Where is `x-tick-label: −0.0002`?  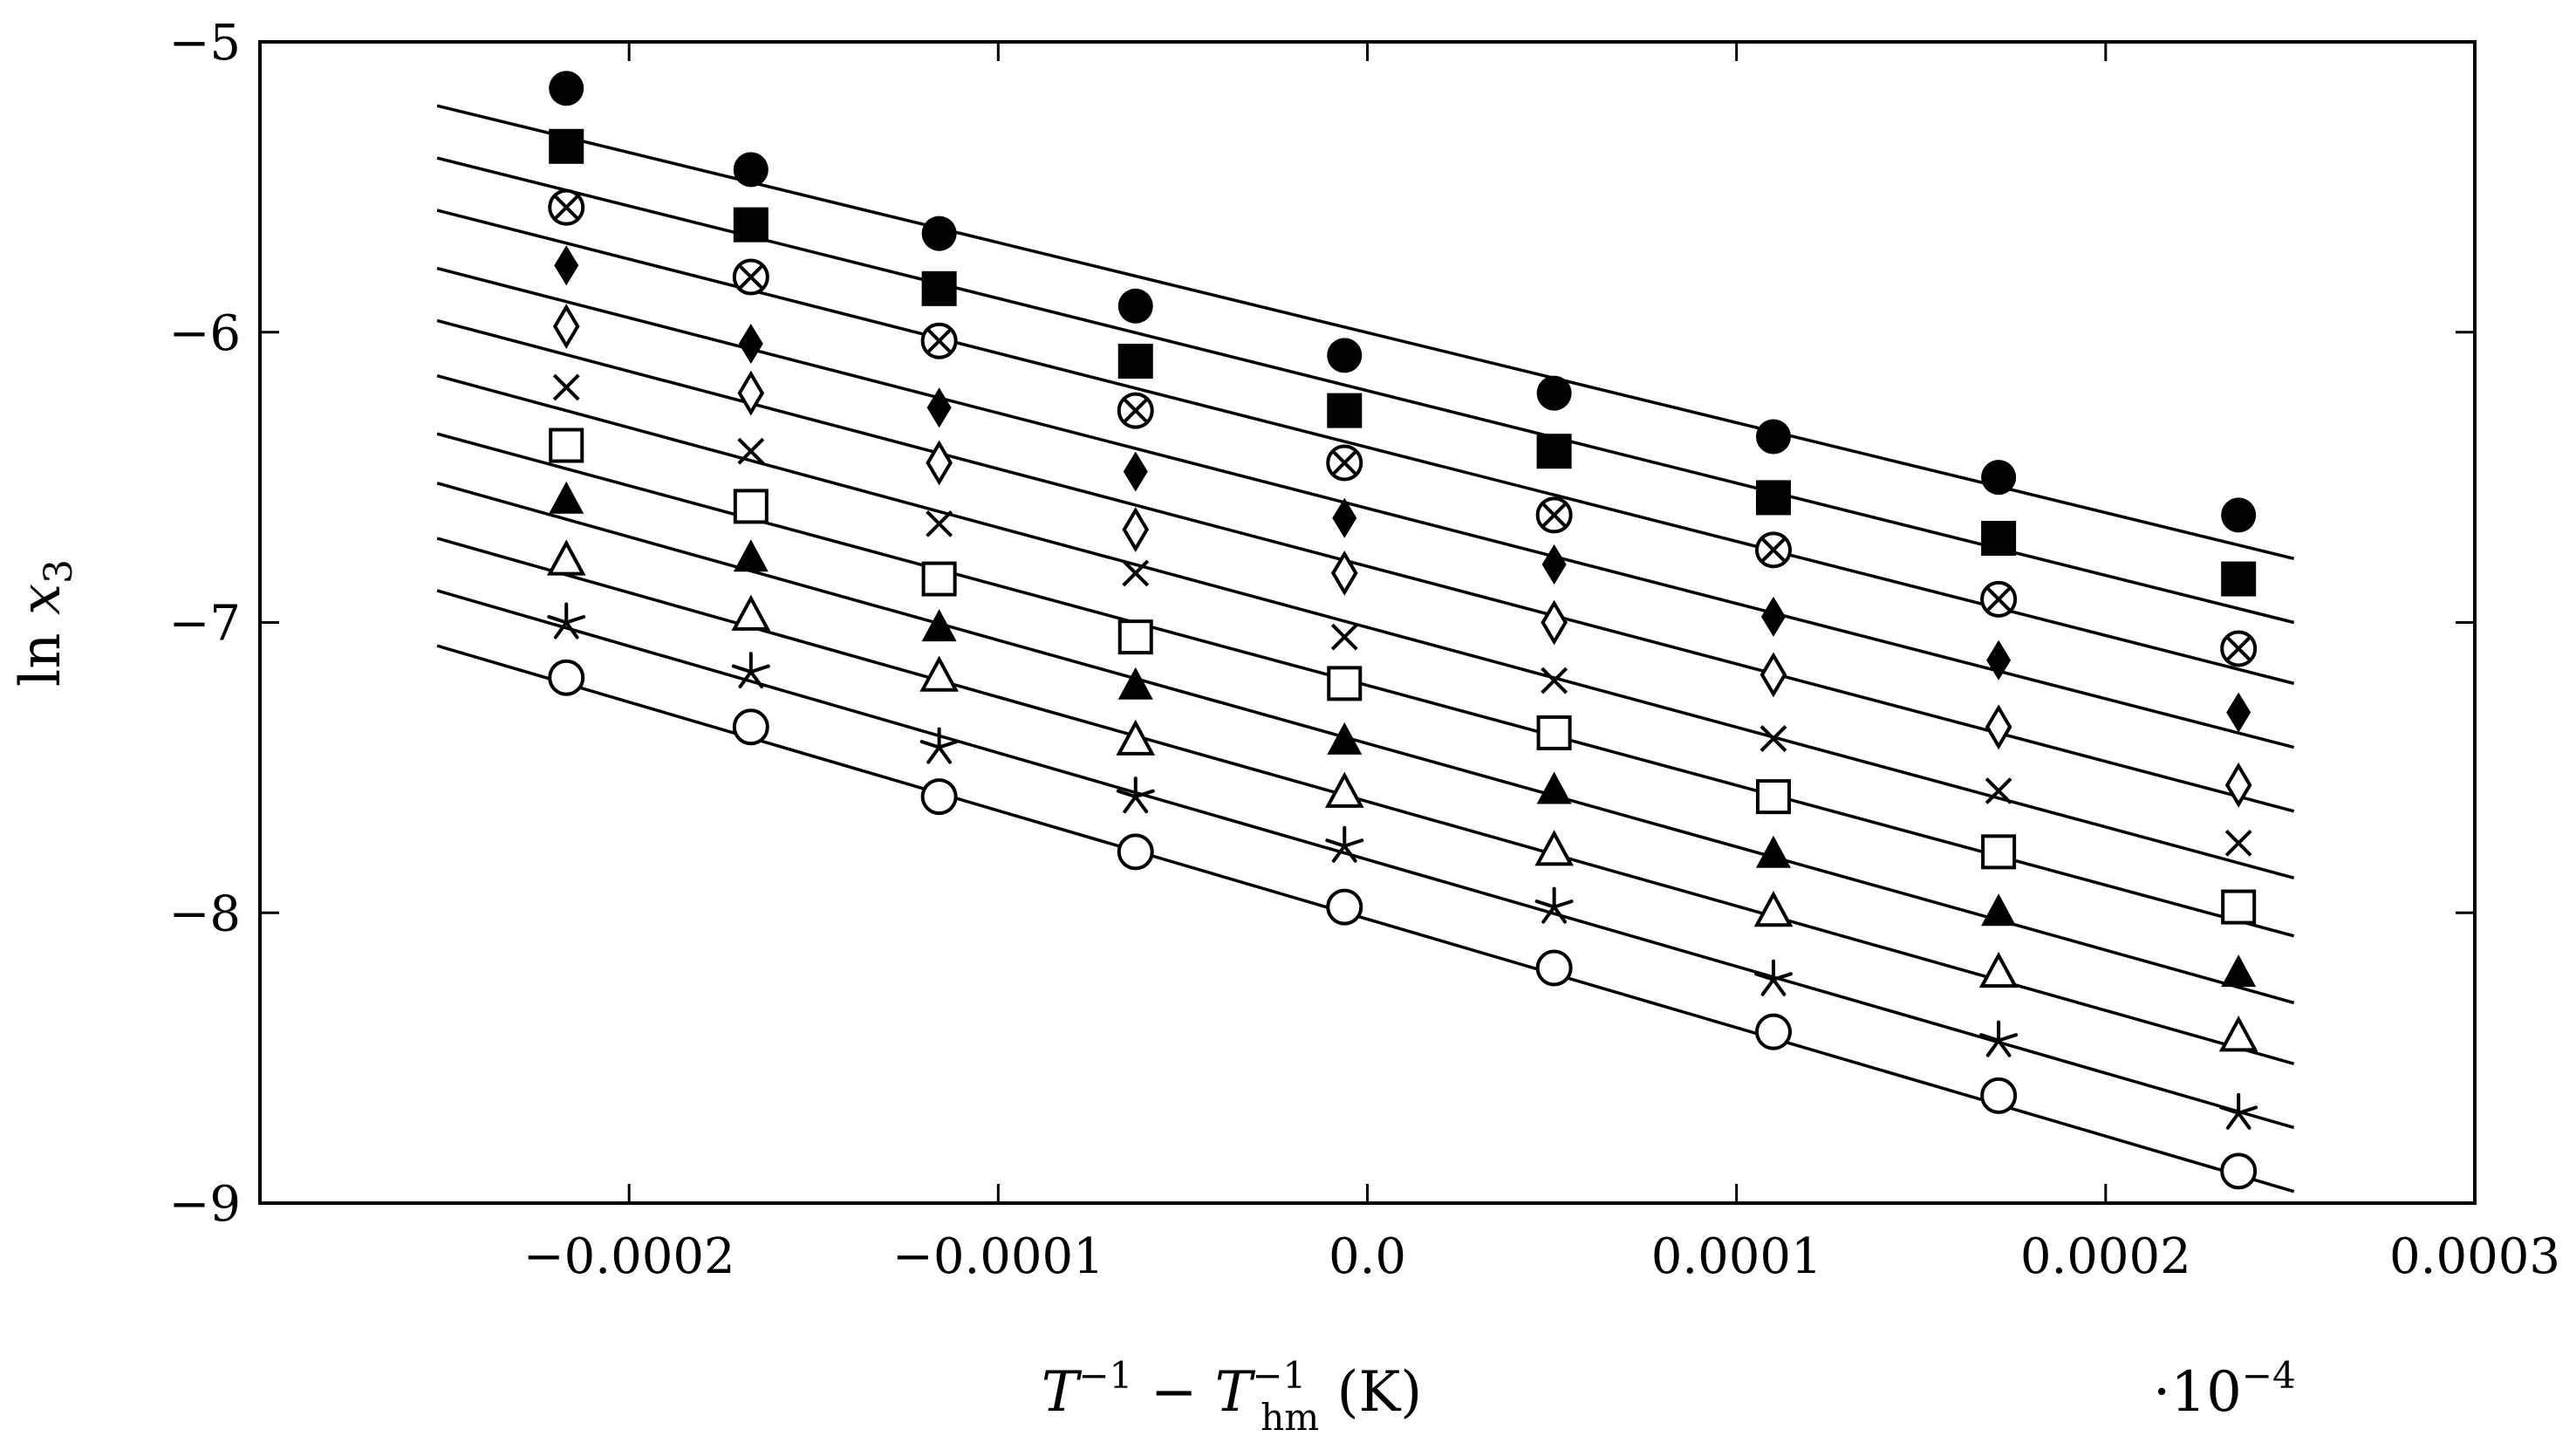
x-tick-label: −0.0002 is located at coordinates (629, 1256).